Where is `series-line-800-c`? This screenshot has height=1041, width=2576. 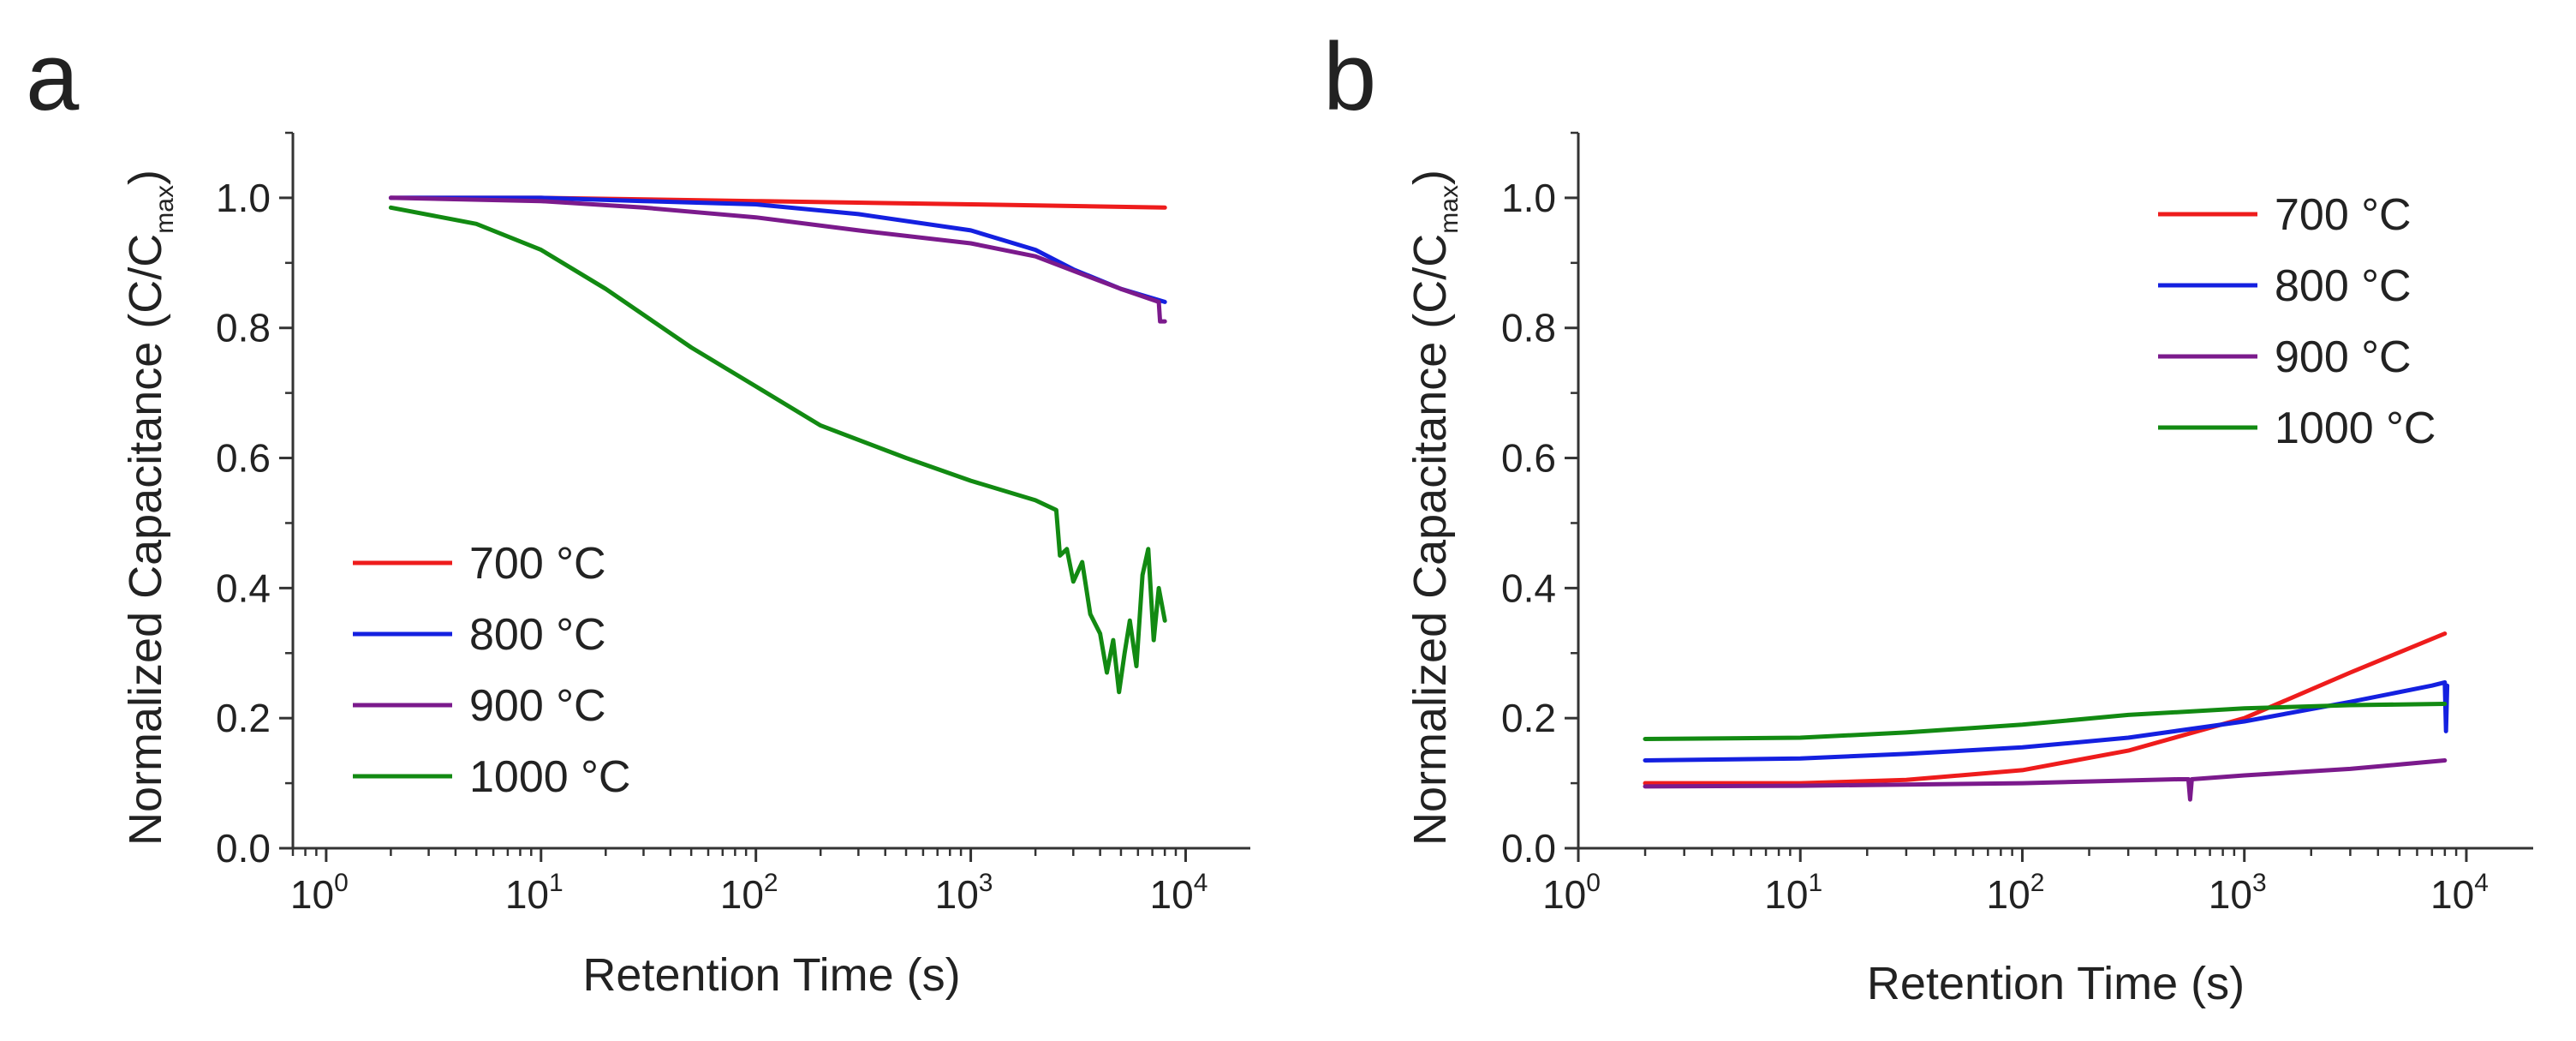 series-line-800-c is located at coordinates (2047, 721).